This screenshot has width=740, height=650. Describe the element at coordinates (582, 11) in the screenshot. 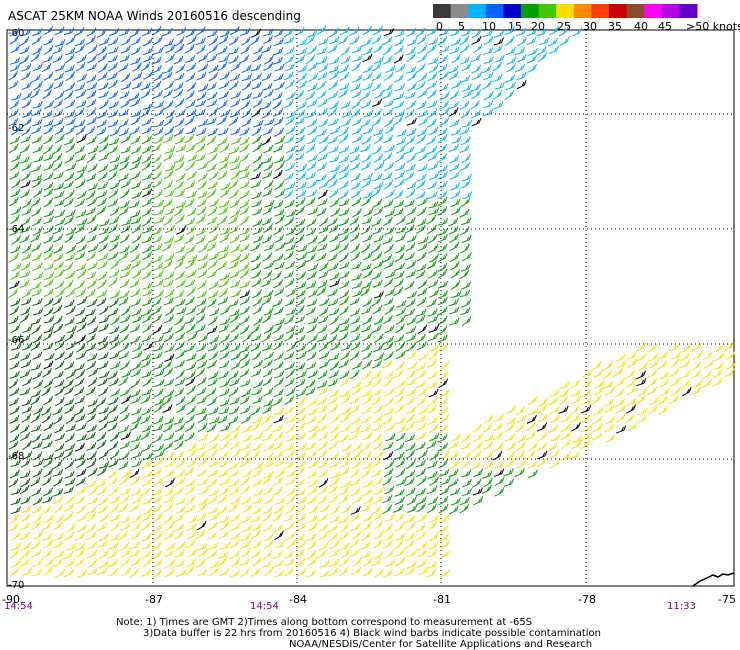

I see `colorbar-swatch` at that location.